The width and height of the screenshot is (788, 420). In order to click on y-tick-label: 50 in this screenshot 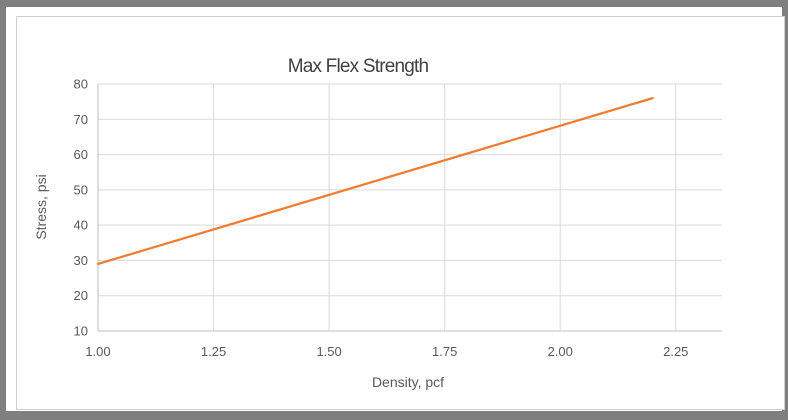, I will do `click(81, 189)`.